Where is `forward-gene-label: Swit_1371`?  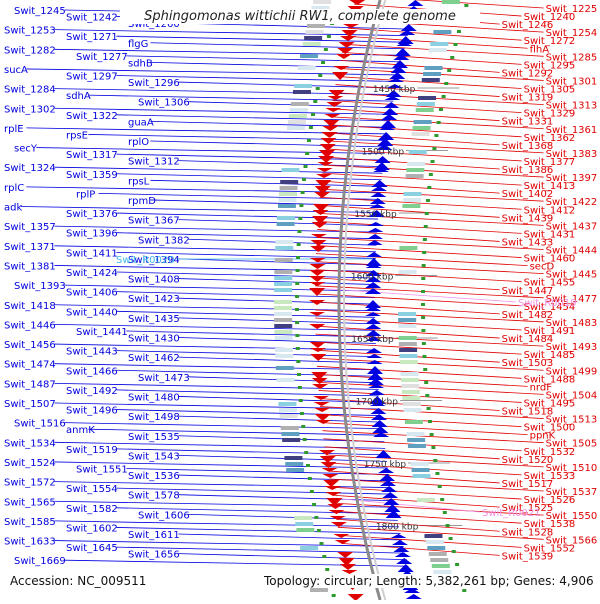
forward-gene-label: Swit_1371 is located at coordinates (30, 247).